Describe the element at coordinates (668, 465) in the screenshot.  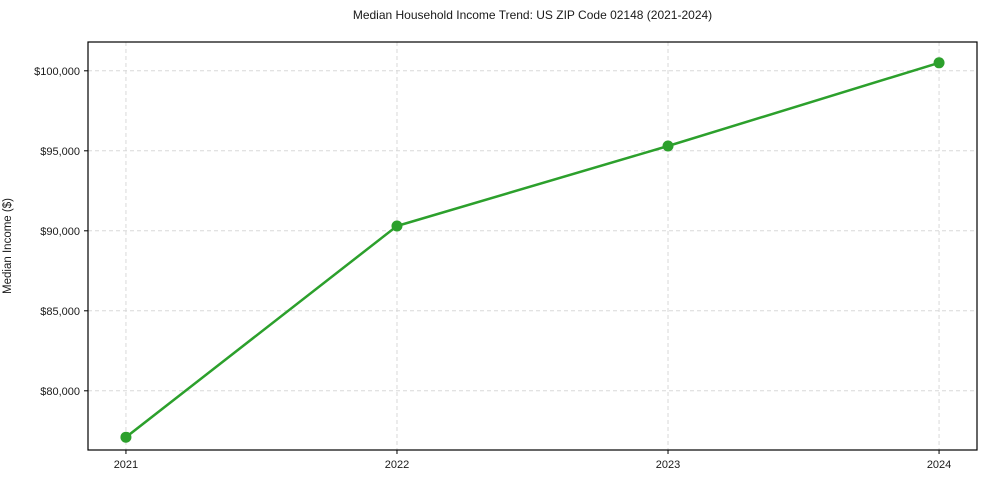
I see `x-tick-label: 2023` at that location.